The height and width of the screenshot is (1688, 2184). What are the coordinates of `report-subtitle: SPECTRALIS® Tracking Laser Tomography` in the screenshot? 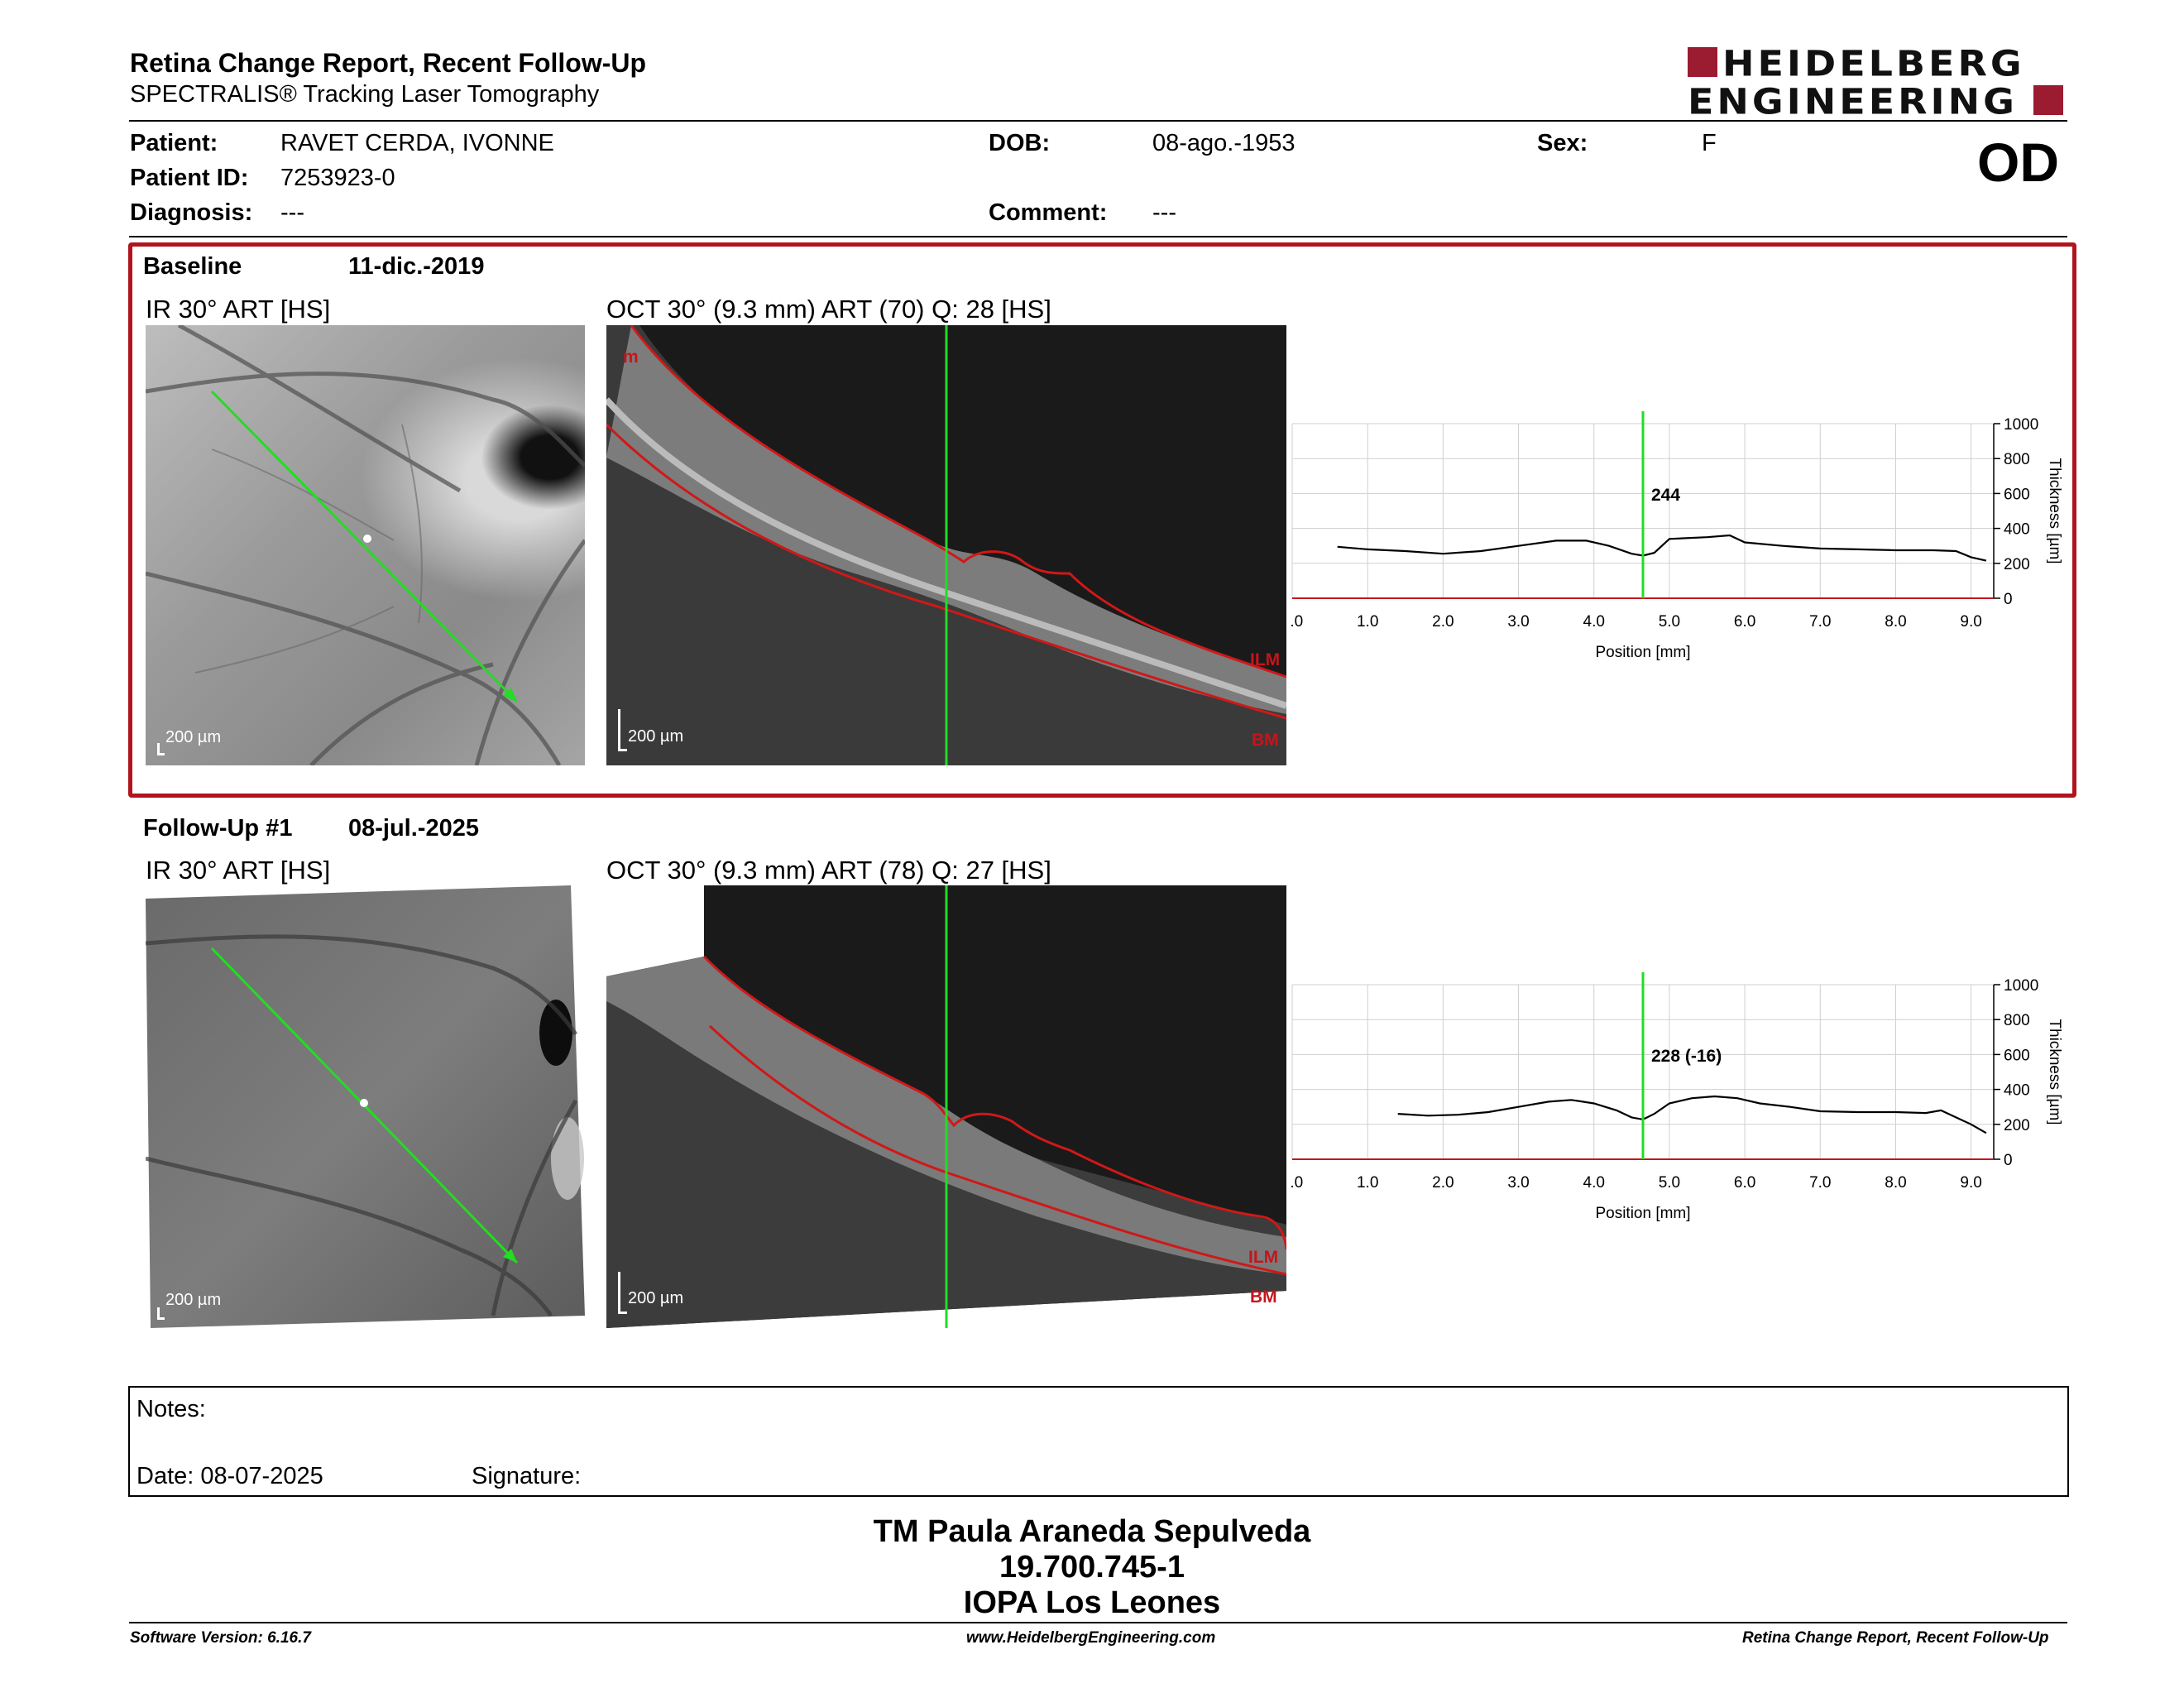 It's located at (365, 94).